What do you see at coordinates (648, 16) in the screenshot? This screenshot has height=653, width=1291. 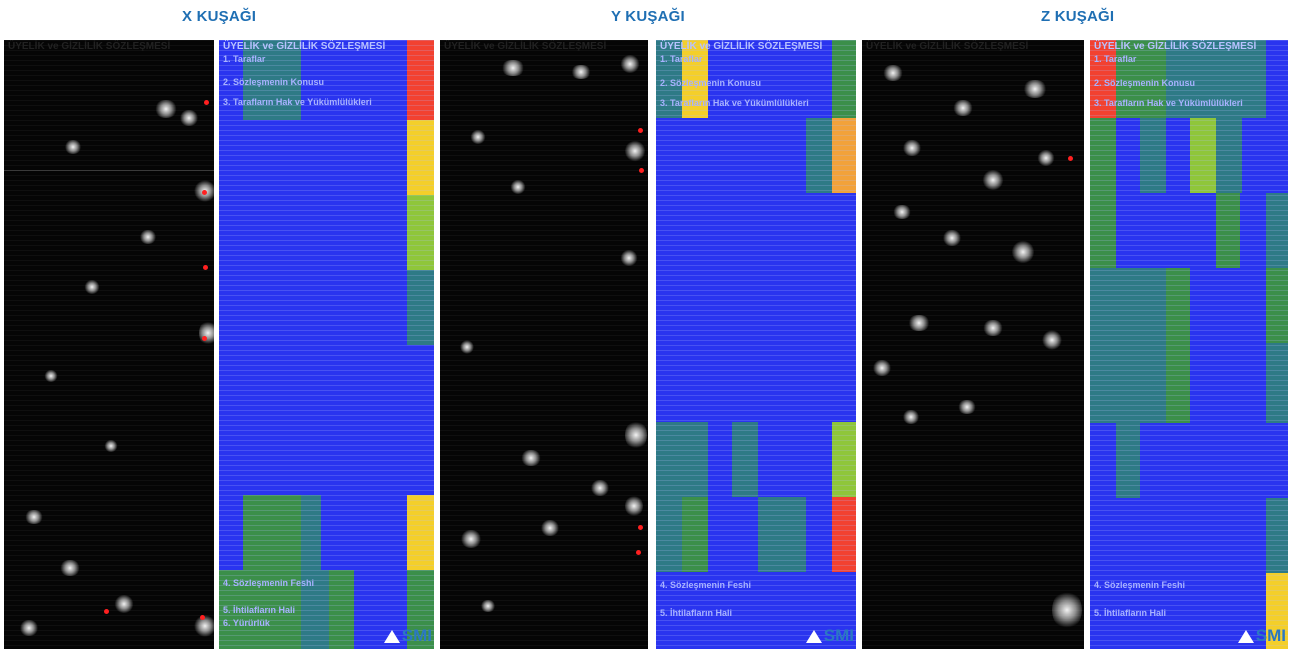 I see `header-y-generation: Y KUŞAĞI` at bounding box center [648, 16].